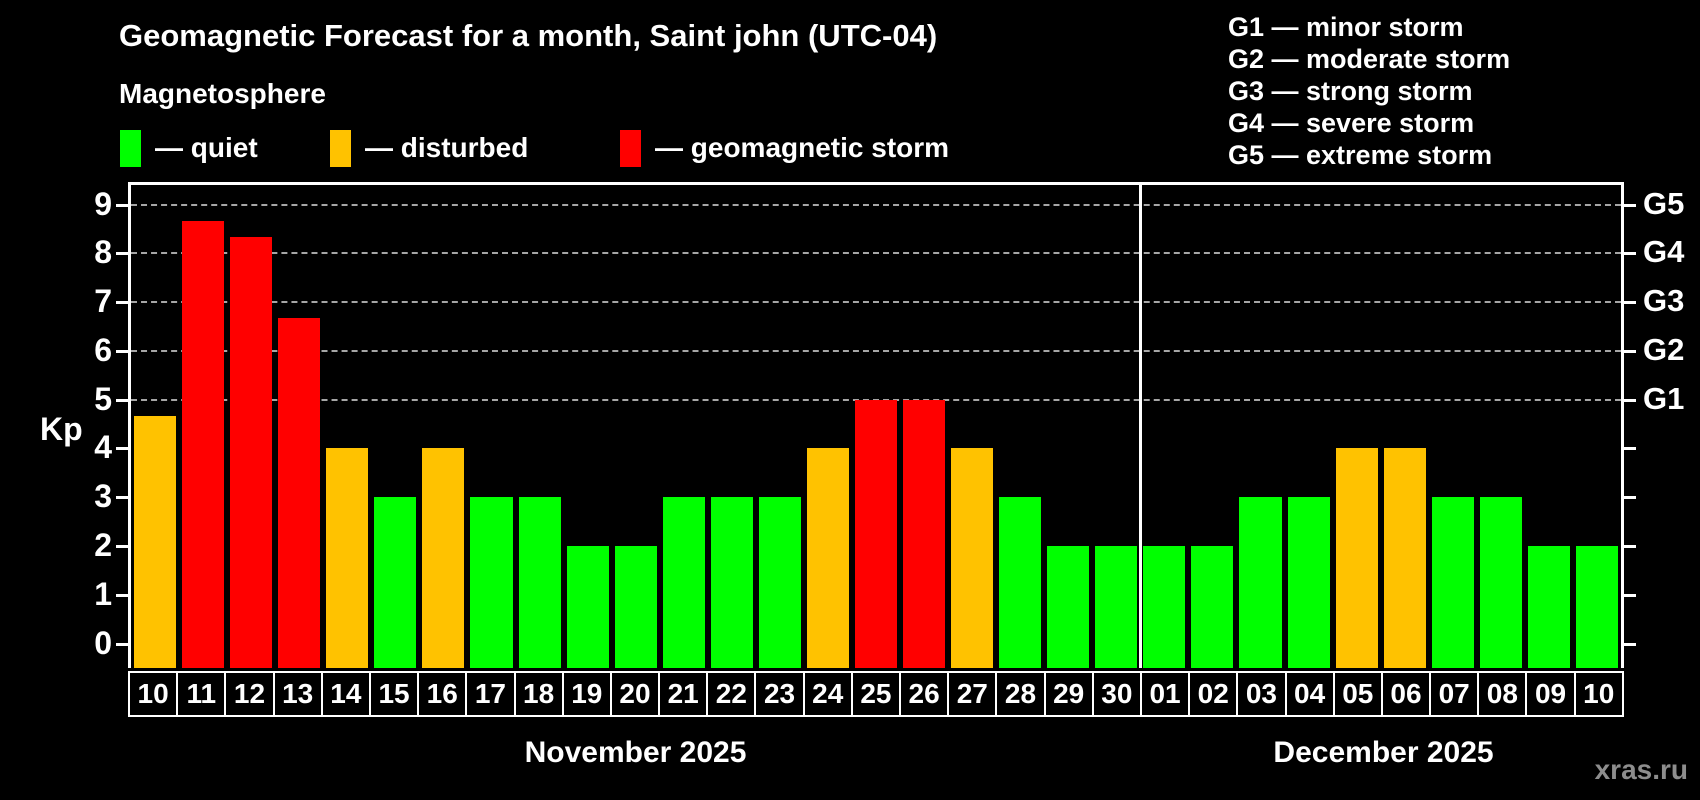  What do you see at coordinates (154, 694) in the screenshot?
I see `day-label-november-10: 10` at bounding box center [154, 694].